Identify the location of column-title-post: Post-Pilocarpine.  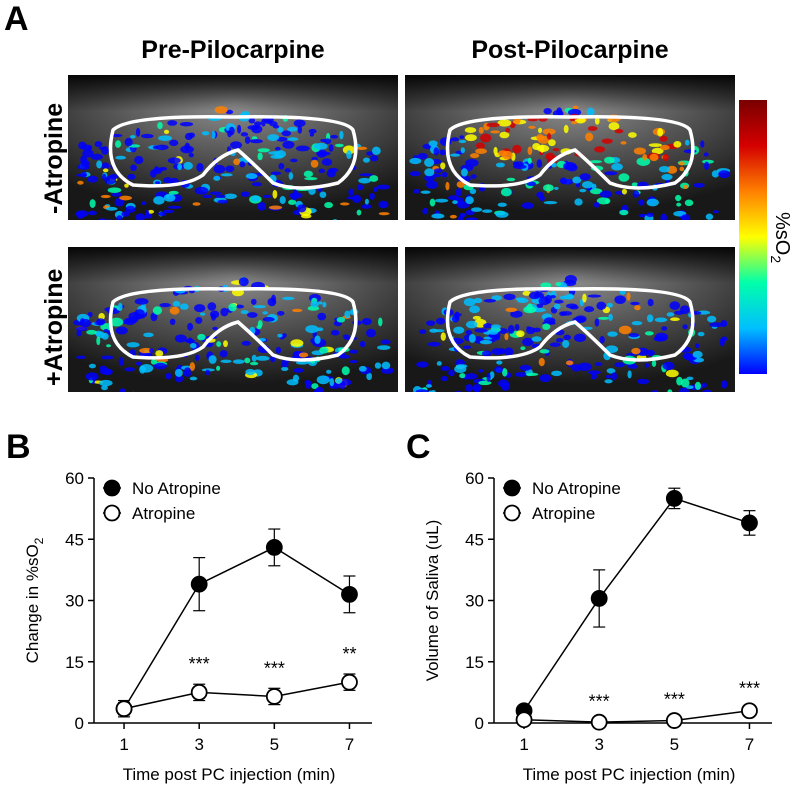
(570, 50).